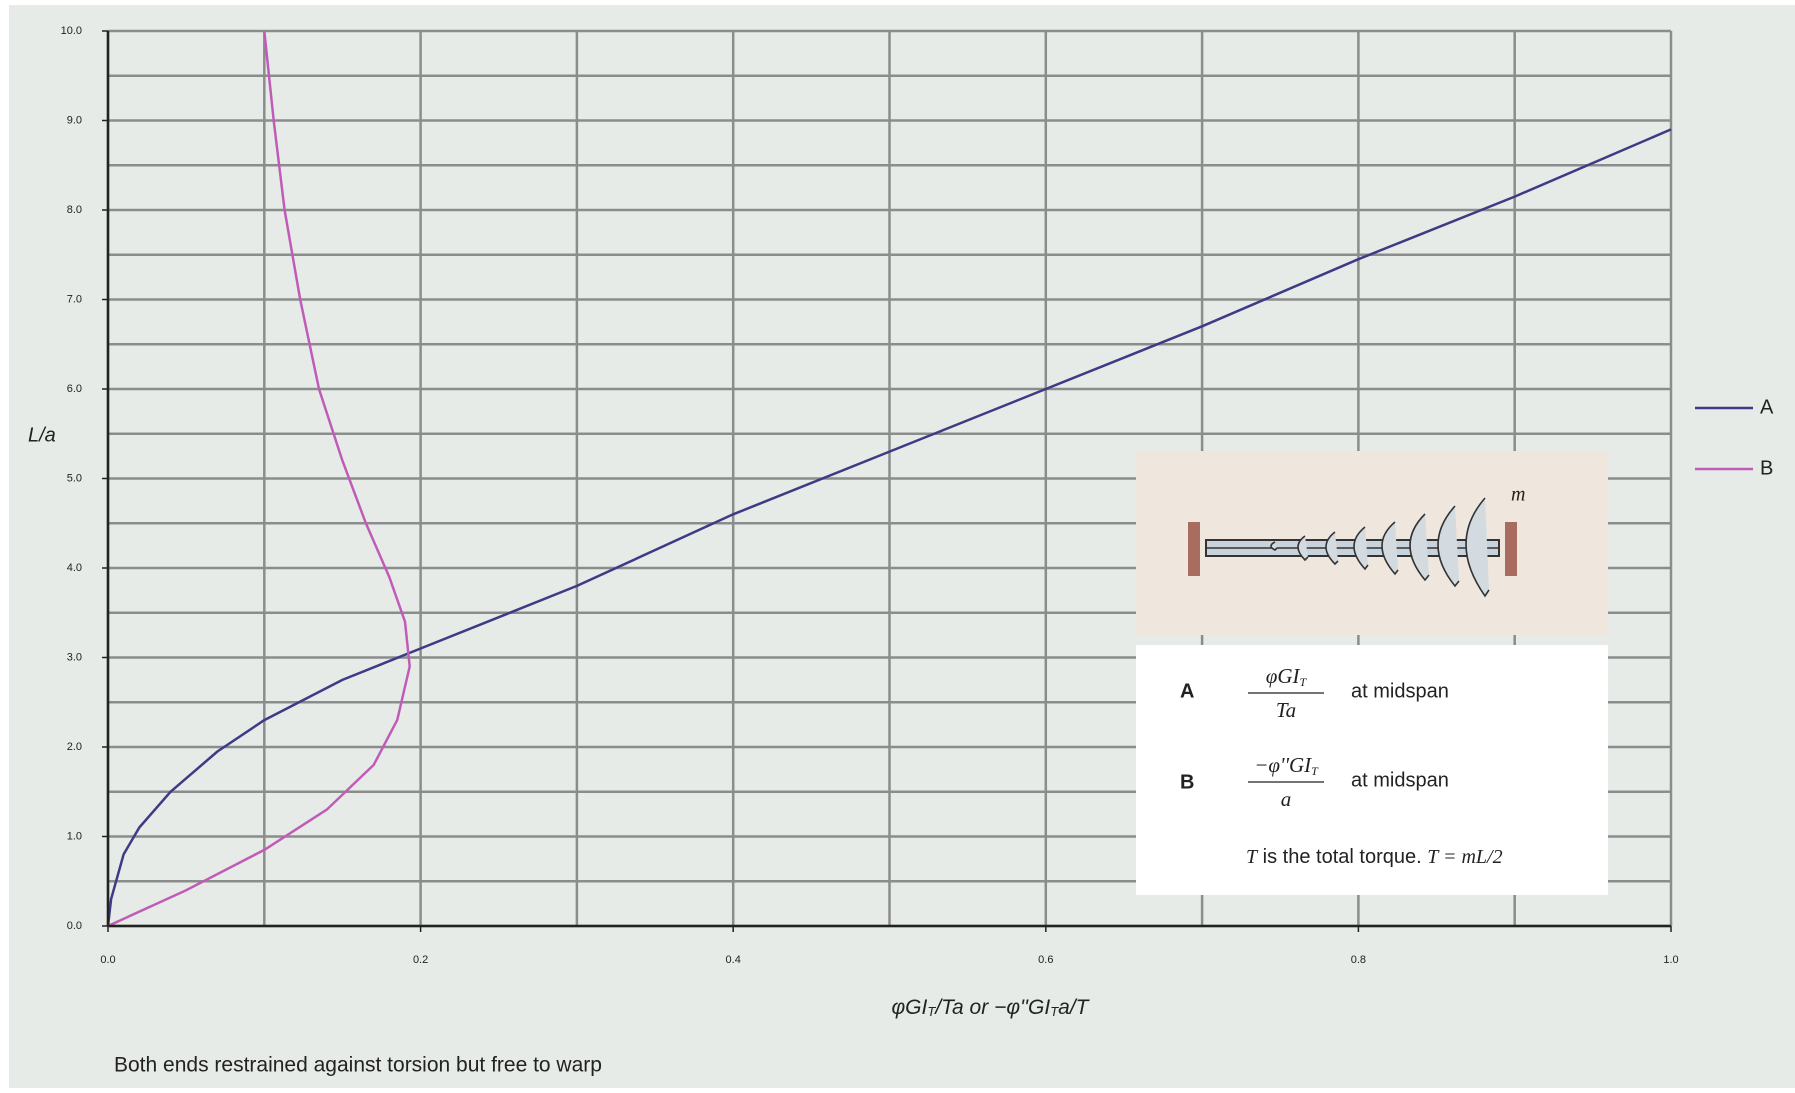 The height and width of the screenshot is (1093, 1795). I want to click on formula-numerator: φGIT, so click(1287, 676).